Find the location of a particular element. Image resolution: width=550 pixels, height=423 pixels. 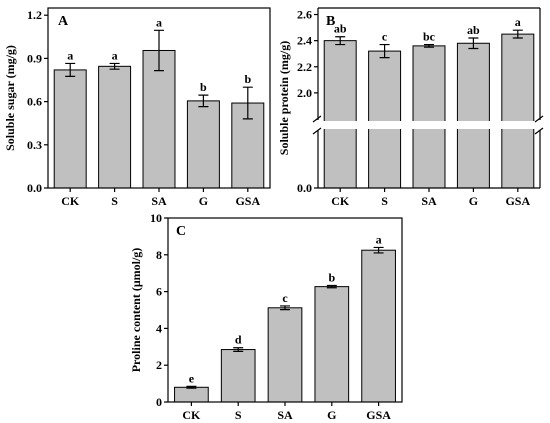

significance-label-g: ab is located at coordinates (473, 30).